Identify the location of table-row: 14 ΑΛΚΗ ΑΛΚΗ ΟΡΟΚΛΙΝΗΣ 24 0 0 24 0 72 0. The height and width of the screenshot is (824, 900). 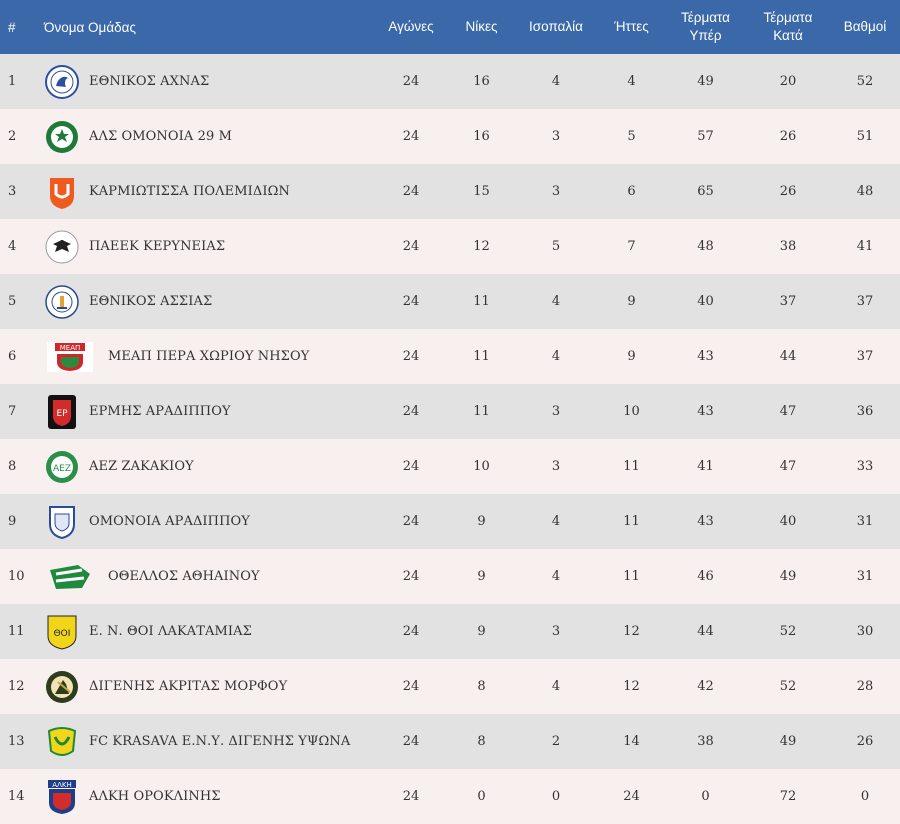
(450, 796).